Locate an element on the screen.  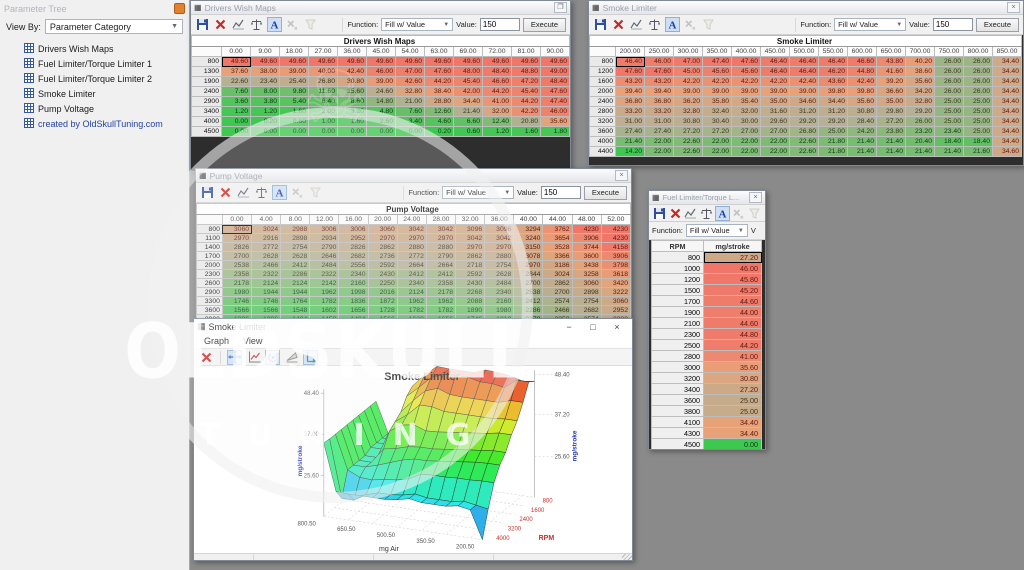
table-cell: 3150 is located at coordinates (528, 247).